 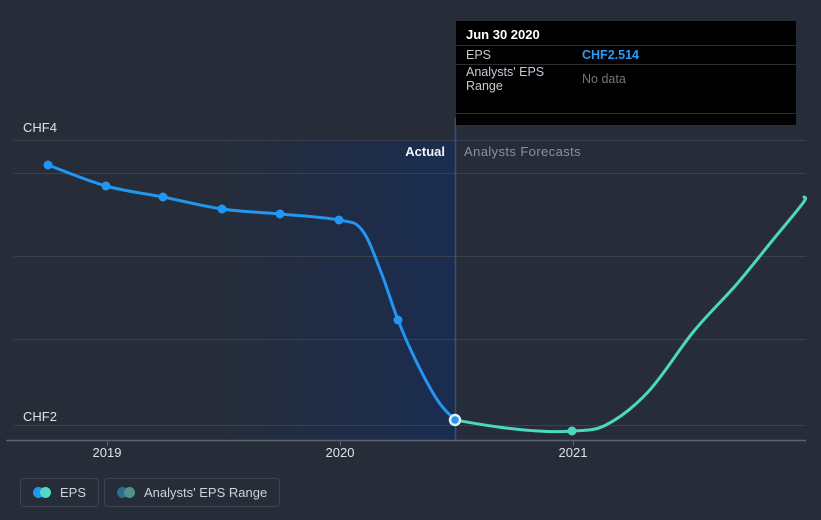 I want to click on x-axis-label: 2021, so click(x=573, y=452).